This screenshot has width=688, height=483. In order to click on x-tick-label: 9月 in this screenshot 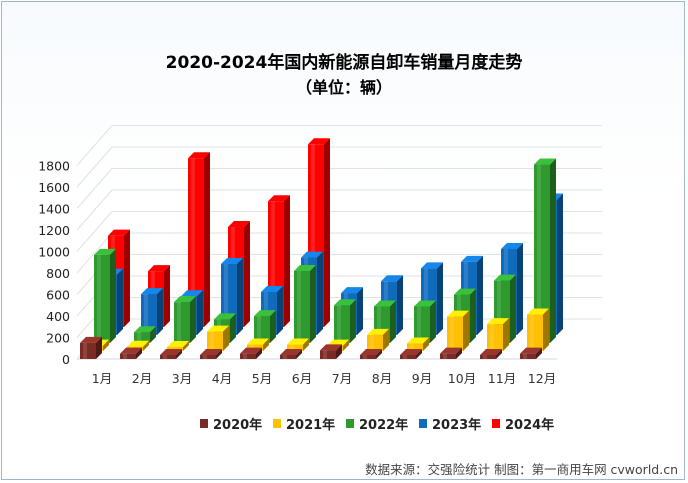, I will do `click(422, 378)`.